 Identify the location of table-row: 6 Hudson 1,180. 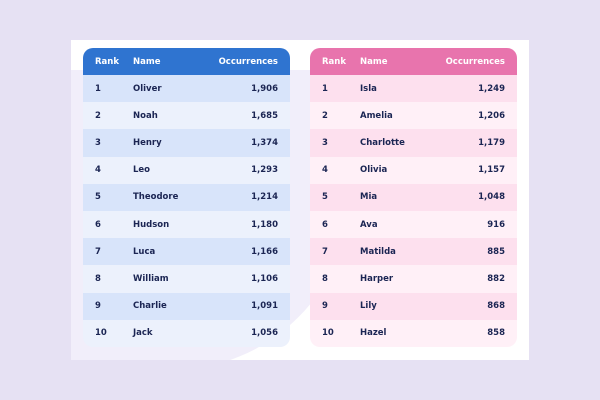
(186, 224).